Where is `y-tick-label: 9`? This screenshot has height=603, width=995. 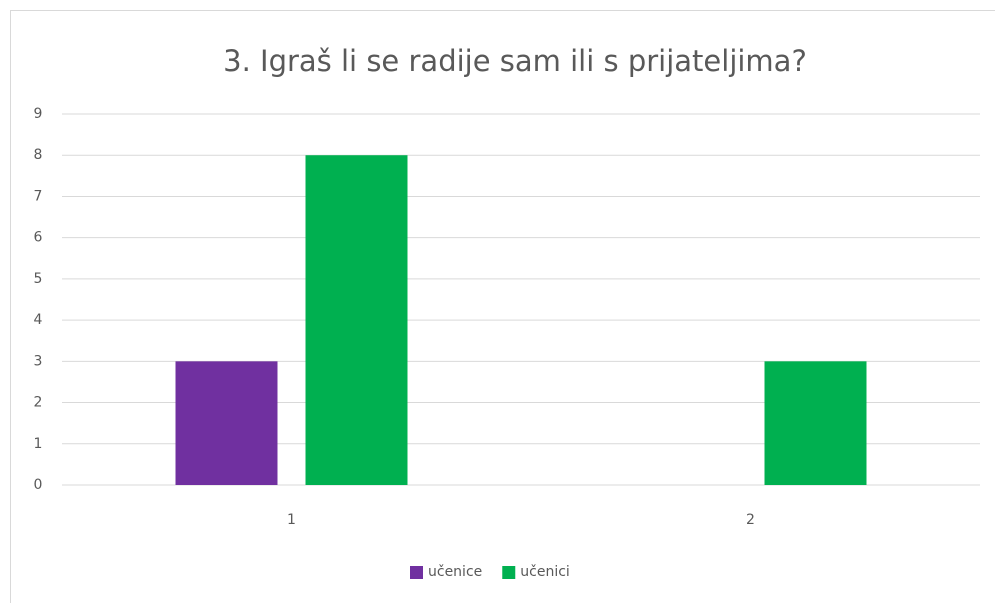
y-tick-label: 9 is located at coordinates (38, 114).